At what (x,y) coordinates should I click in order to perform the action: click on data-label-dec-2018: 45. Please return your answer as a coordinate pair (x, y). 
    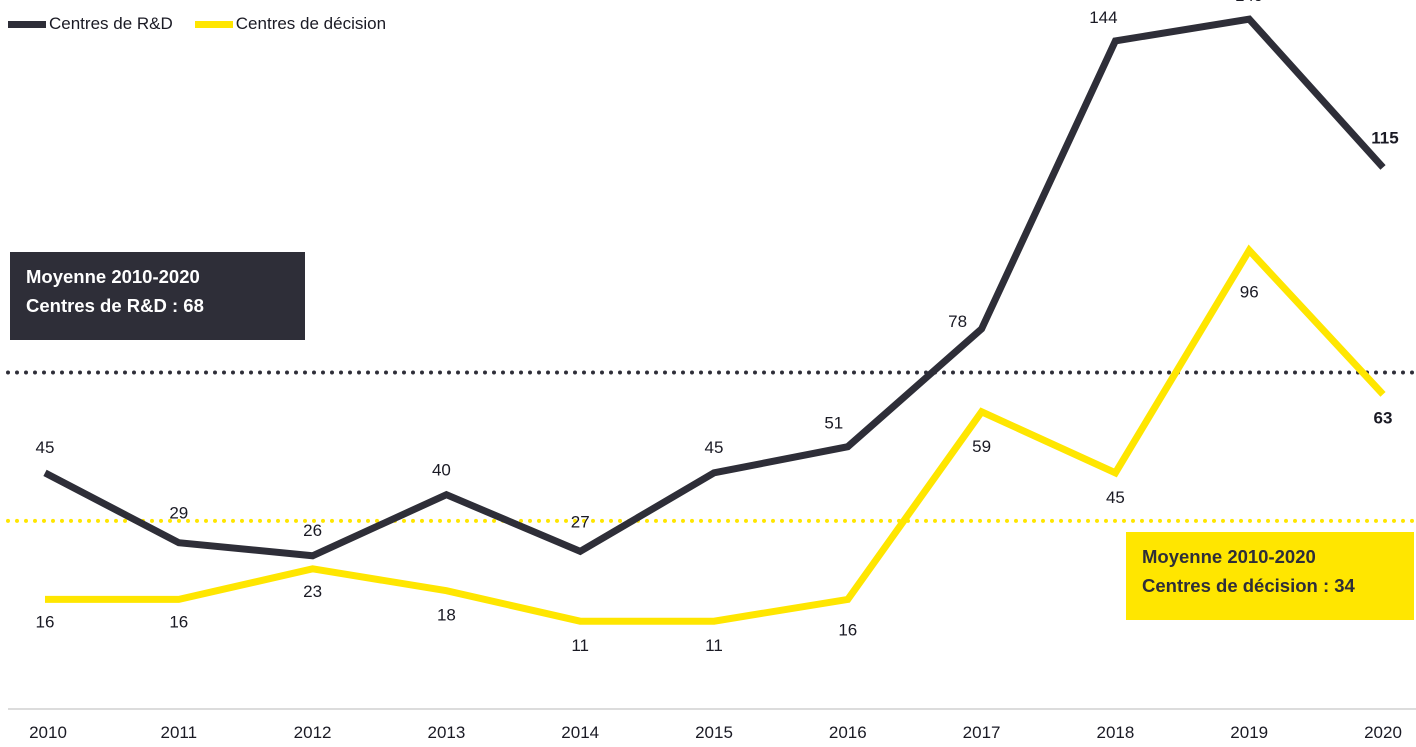
    Looking at the image, I should click on (1115, 497).